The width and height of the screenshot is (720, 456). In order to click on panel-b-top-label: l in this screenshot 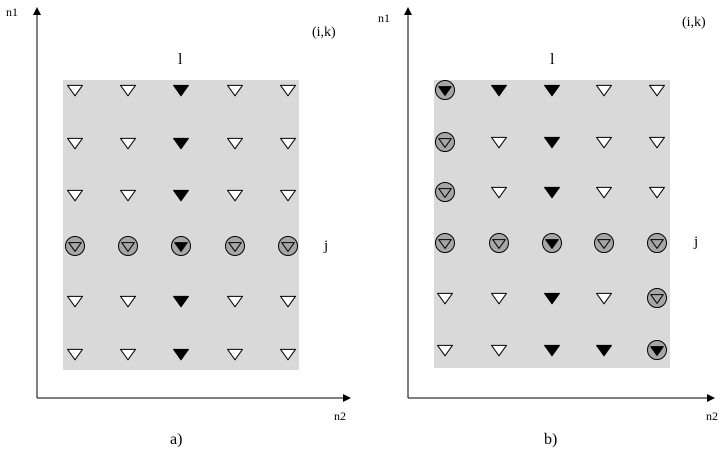, I will do `click(552, 59)`.